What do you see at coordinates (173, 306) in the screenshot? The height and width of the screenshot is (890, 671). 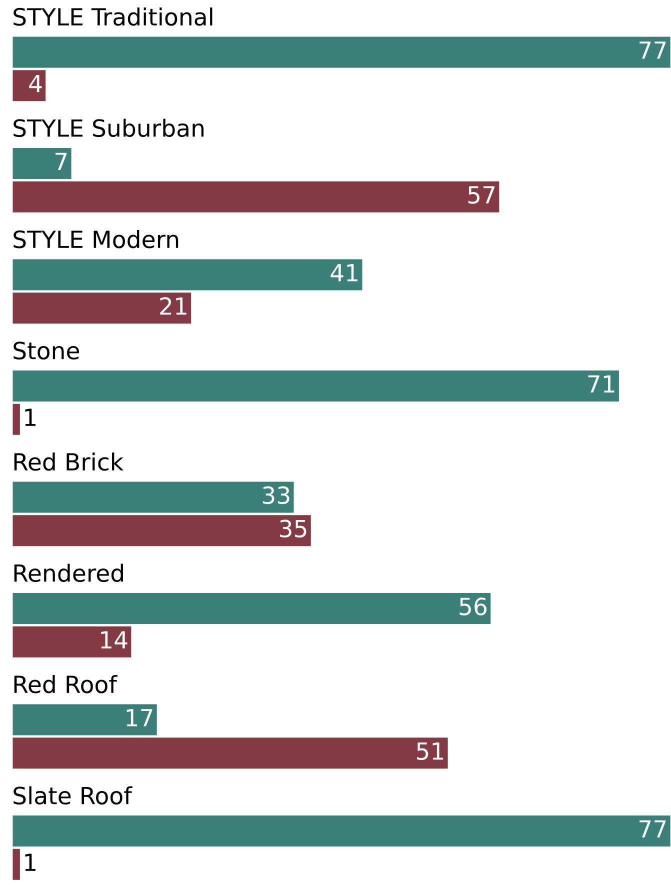 I see `data-label: 21` at bounding box center [173, 306].